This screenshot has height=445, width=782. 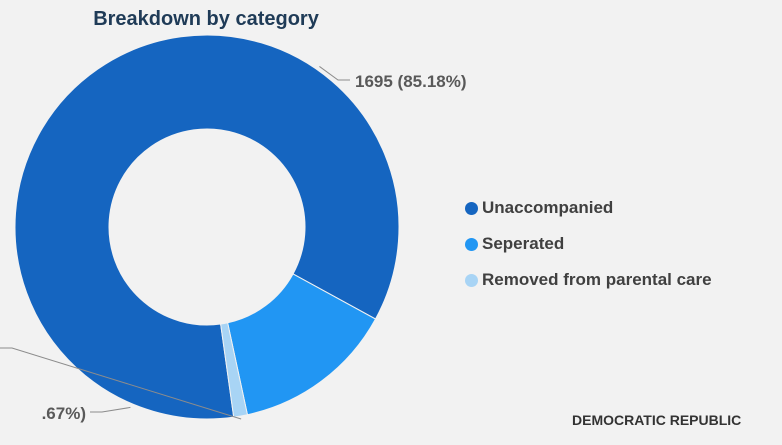 What do you see at coordinates (597, 279) in the screenshot?
I see `legend-label: Removed from parental care` at bounding box center [597, 279].